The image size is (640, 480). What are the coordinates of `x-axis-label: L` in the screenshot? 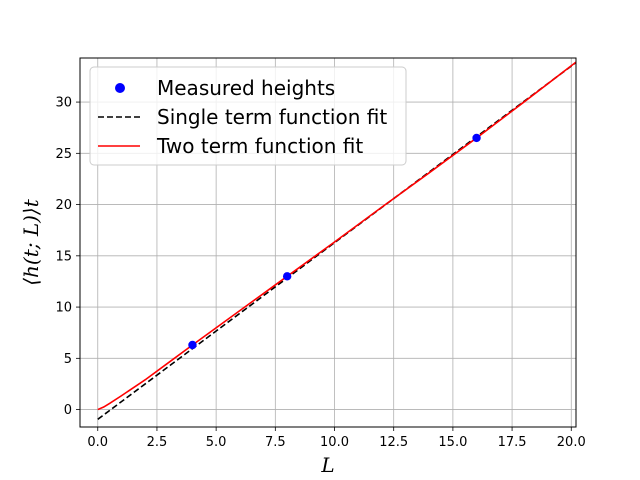 It's located at (327, 465).